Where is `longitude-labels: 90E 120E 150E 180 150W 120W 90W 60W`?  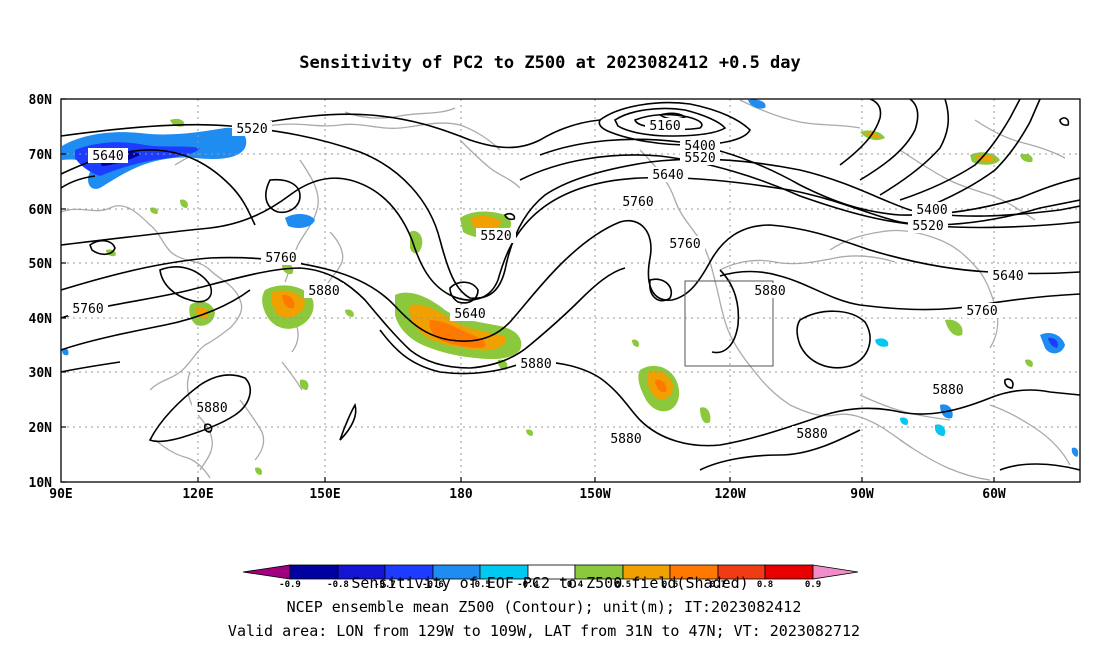
longitude-labels: 90E 120E 150E 180 150W 120W 90W 60W is located at coordinates (527, 494).